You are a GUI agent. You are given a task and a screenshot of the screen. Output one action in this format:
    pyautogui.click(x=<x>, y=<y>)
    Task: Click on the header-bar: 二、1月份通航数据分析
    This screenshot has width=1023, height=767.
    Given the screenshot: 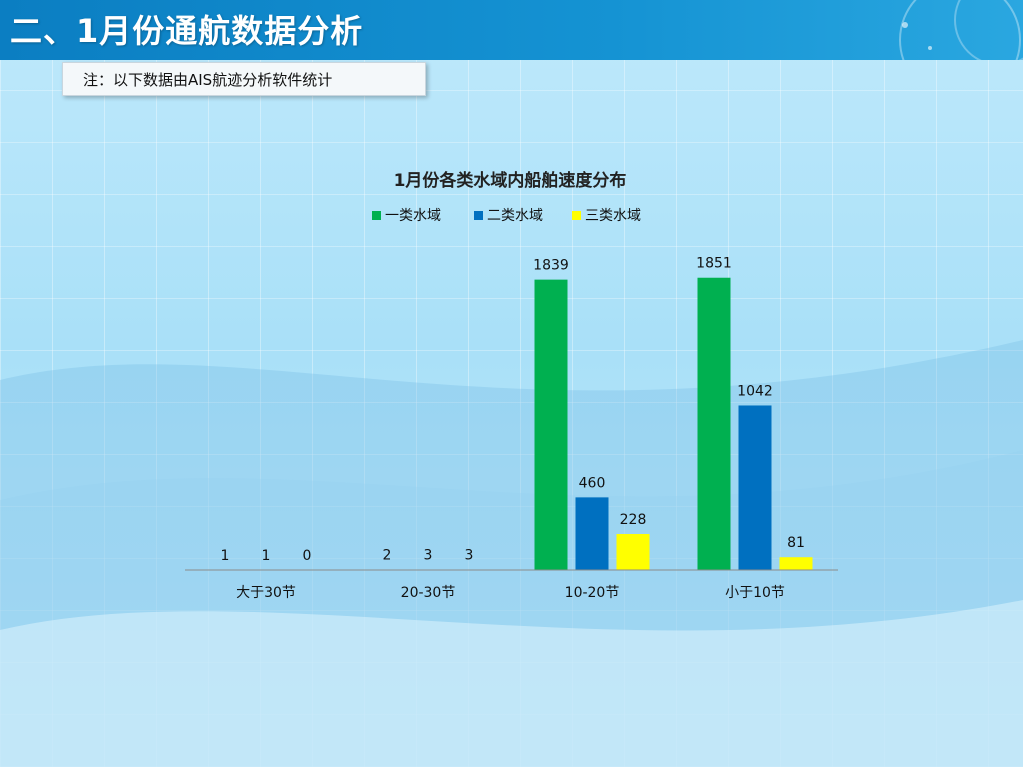 What is the action you would take?
    pyautogui.click(x=511, y=30)
    